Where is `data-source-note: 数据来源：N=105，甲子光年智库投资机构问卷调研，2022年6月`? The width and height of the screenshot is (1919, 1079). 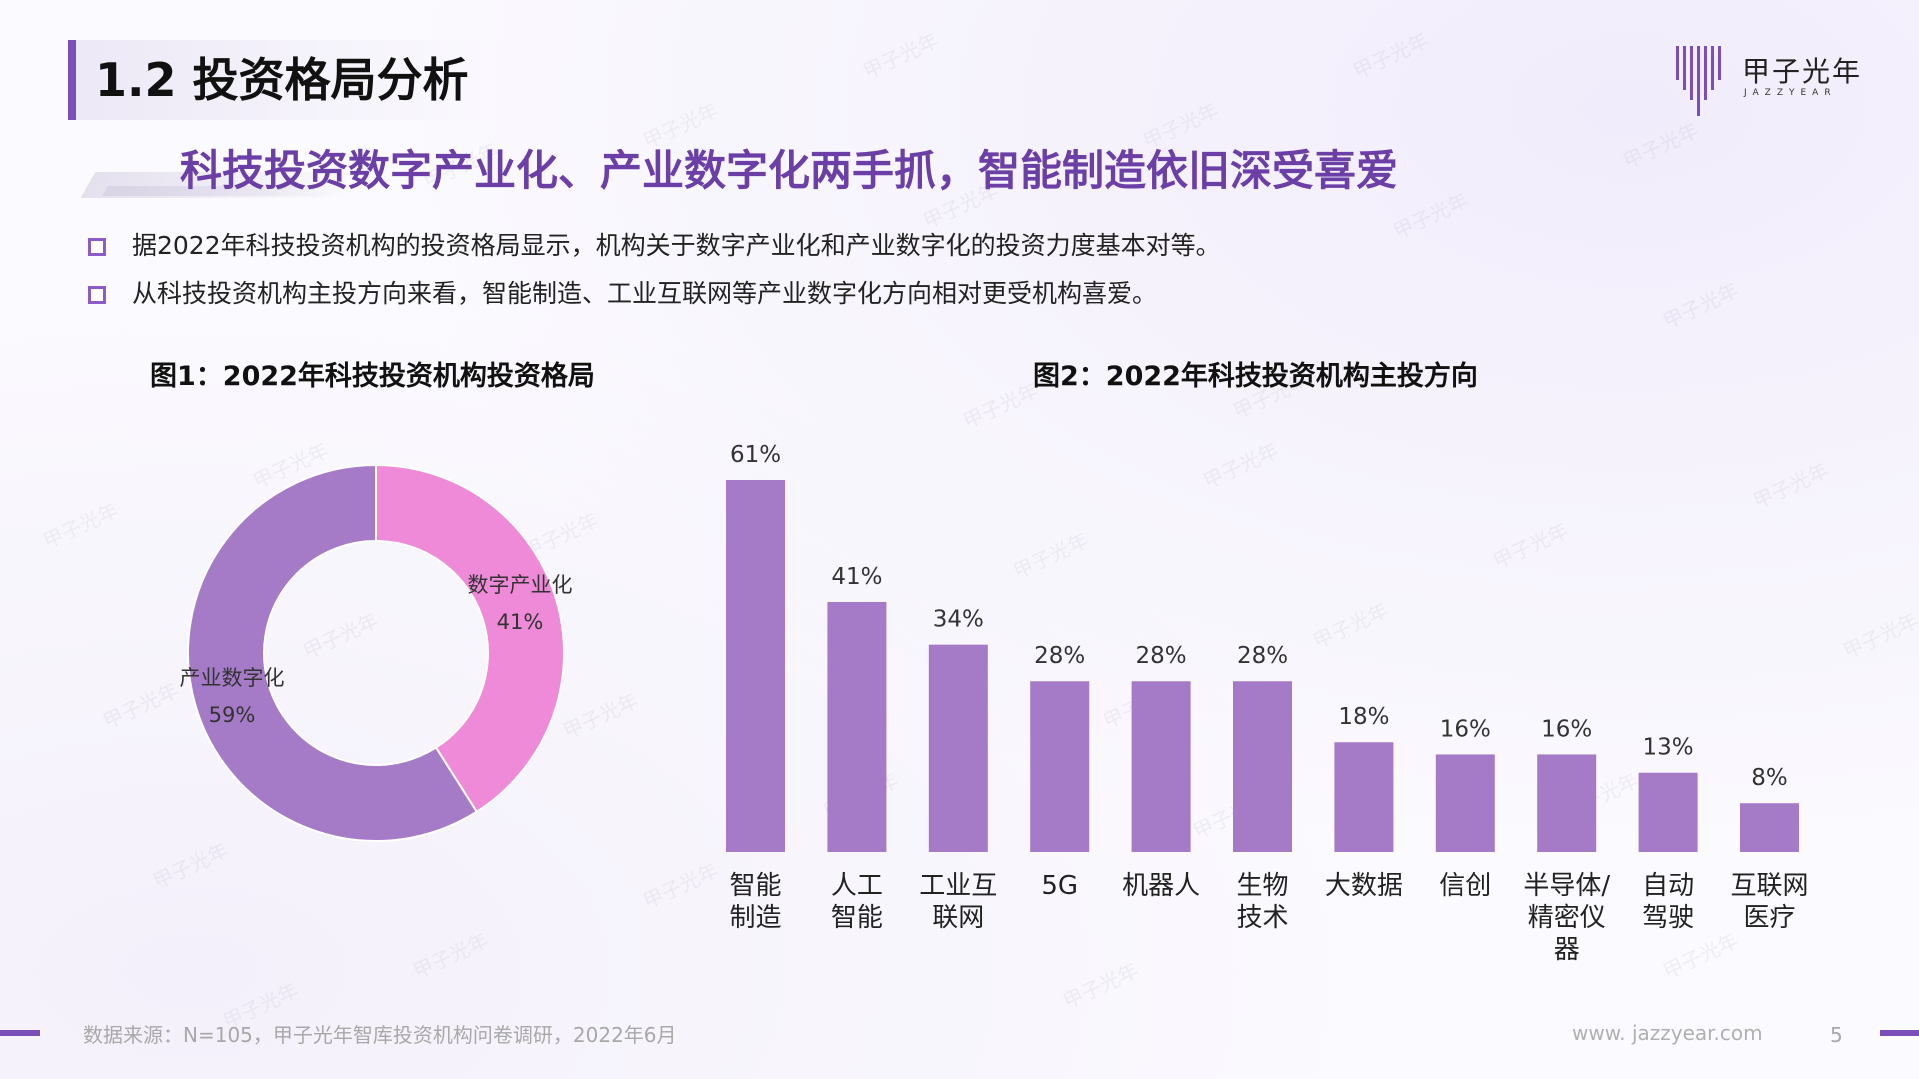
data-source-note: 数据来源：N=105，甲子光年智库投资机构问卷调研，2022年6月 is located at coordinates (380, 1035).